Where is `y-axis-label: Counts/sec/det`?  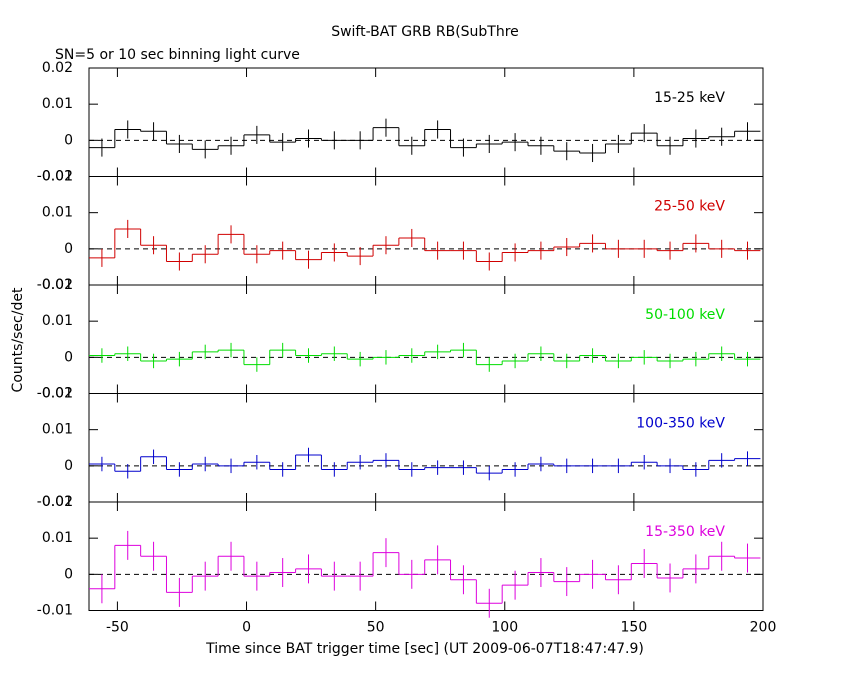 y-axis-label: Counts/sec/det is located at coordinates (18, 339).